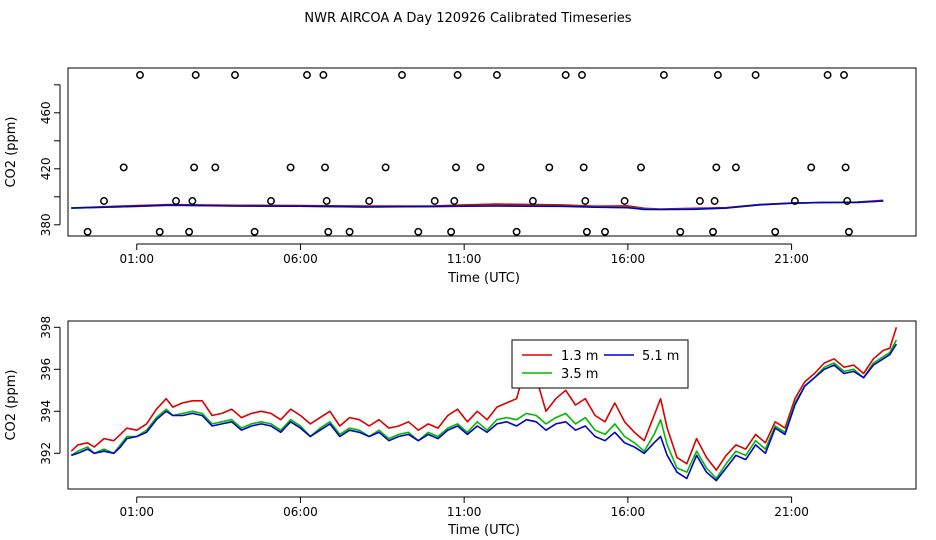 This screenshot has width=936, height=540. I want to click on bottom-x-axis: 01:00 06:00 11:00 16:00 21:00, so click(464, 507).